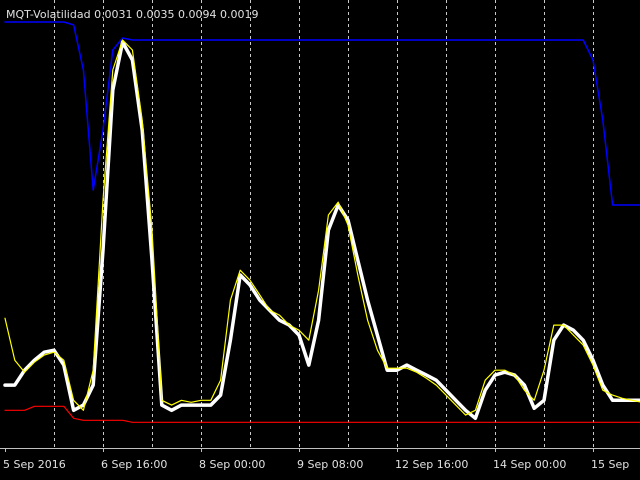 The image size is (640, 480). I want to click on x-tick-label: 12 Sep 16:00, so click(431, 464).